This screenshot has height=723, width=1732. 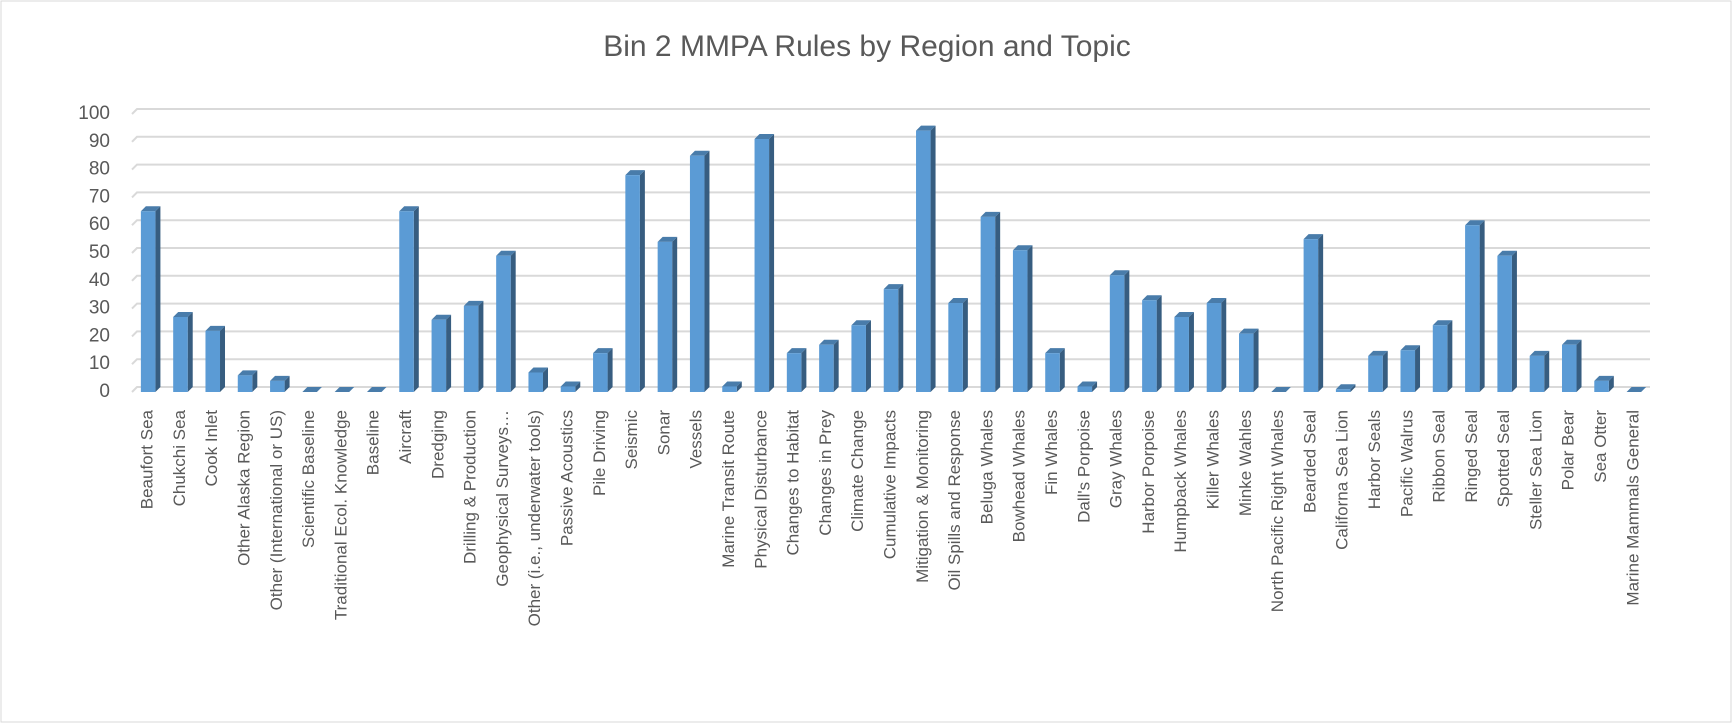 I want to click on x-tick-label: Steller Sea Lion, so click(x=1535, y=470).